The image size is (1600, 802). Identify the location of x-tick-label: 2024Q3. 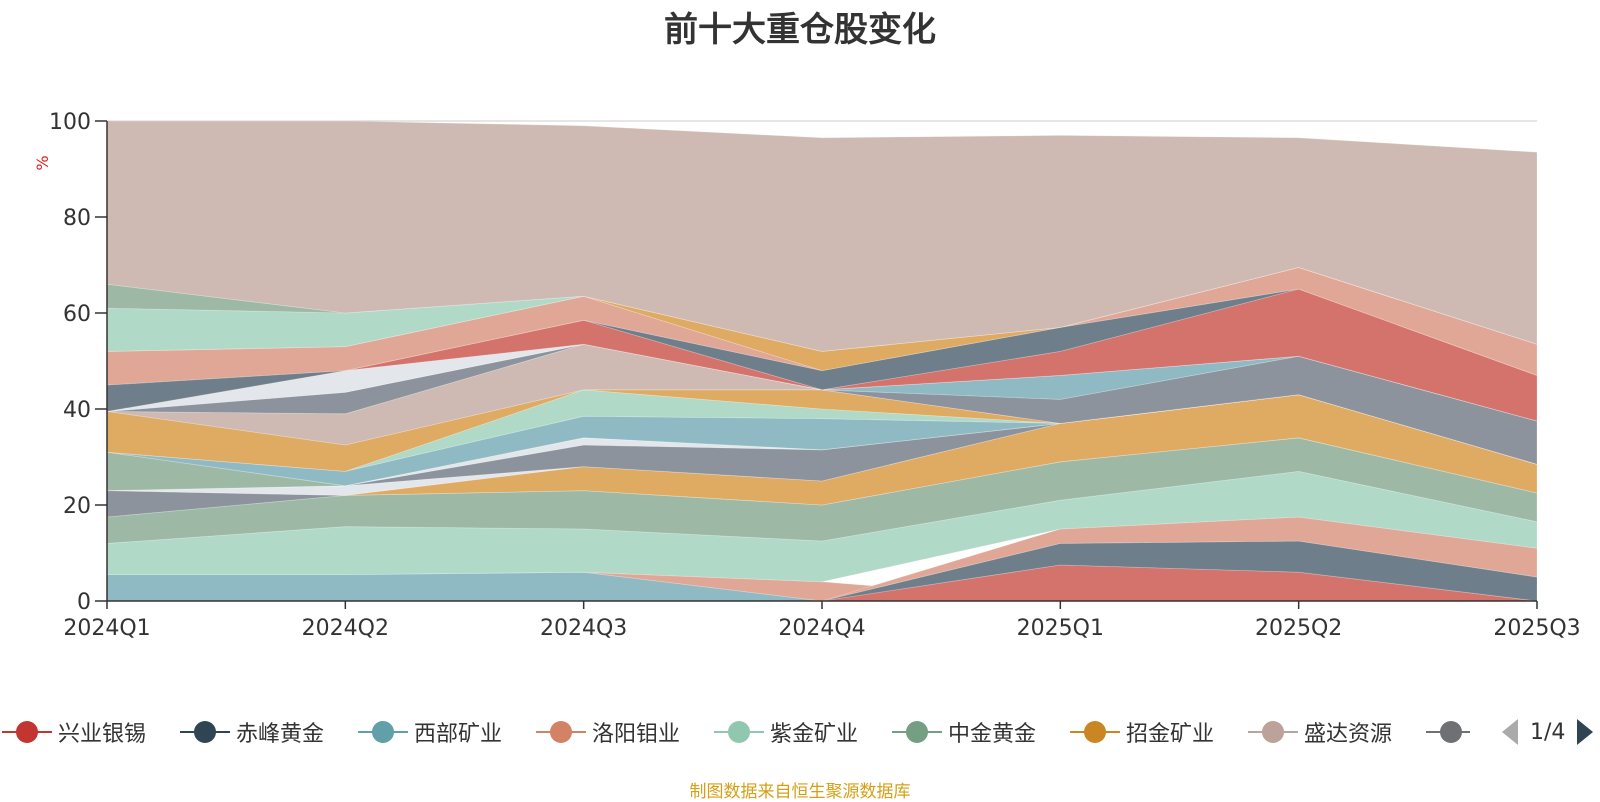
(583, 628).